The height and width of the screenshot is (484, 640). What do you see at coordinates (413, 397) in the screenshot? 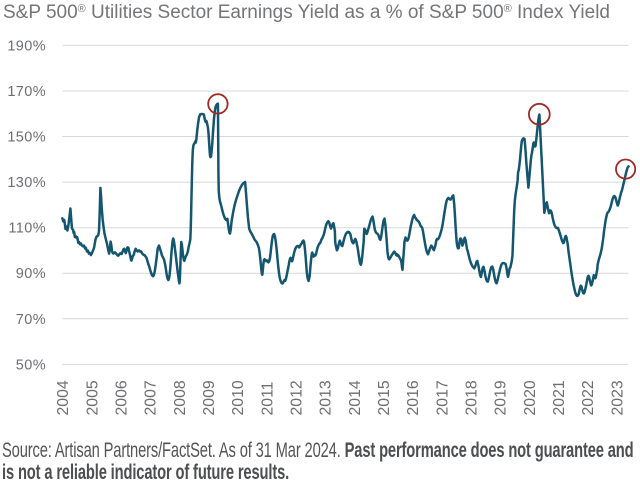
I see `svg-text: 2016` at bounding box center [413, 397].